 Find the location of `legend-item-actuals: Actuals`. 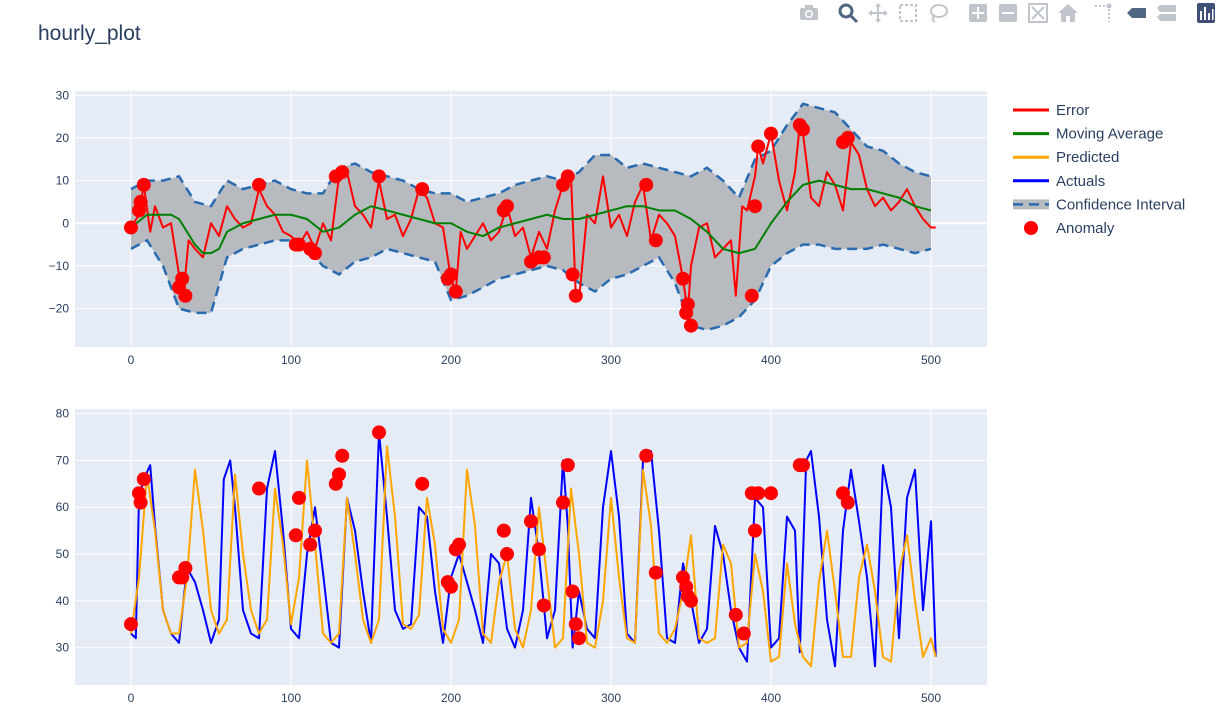

legend-item-actuals: Actuals is located at coordinates (1059, 181).